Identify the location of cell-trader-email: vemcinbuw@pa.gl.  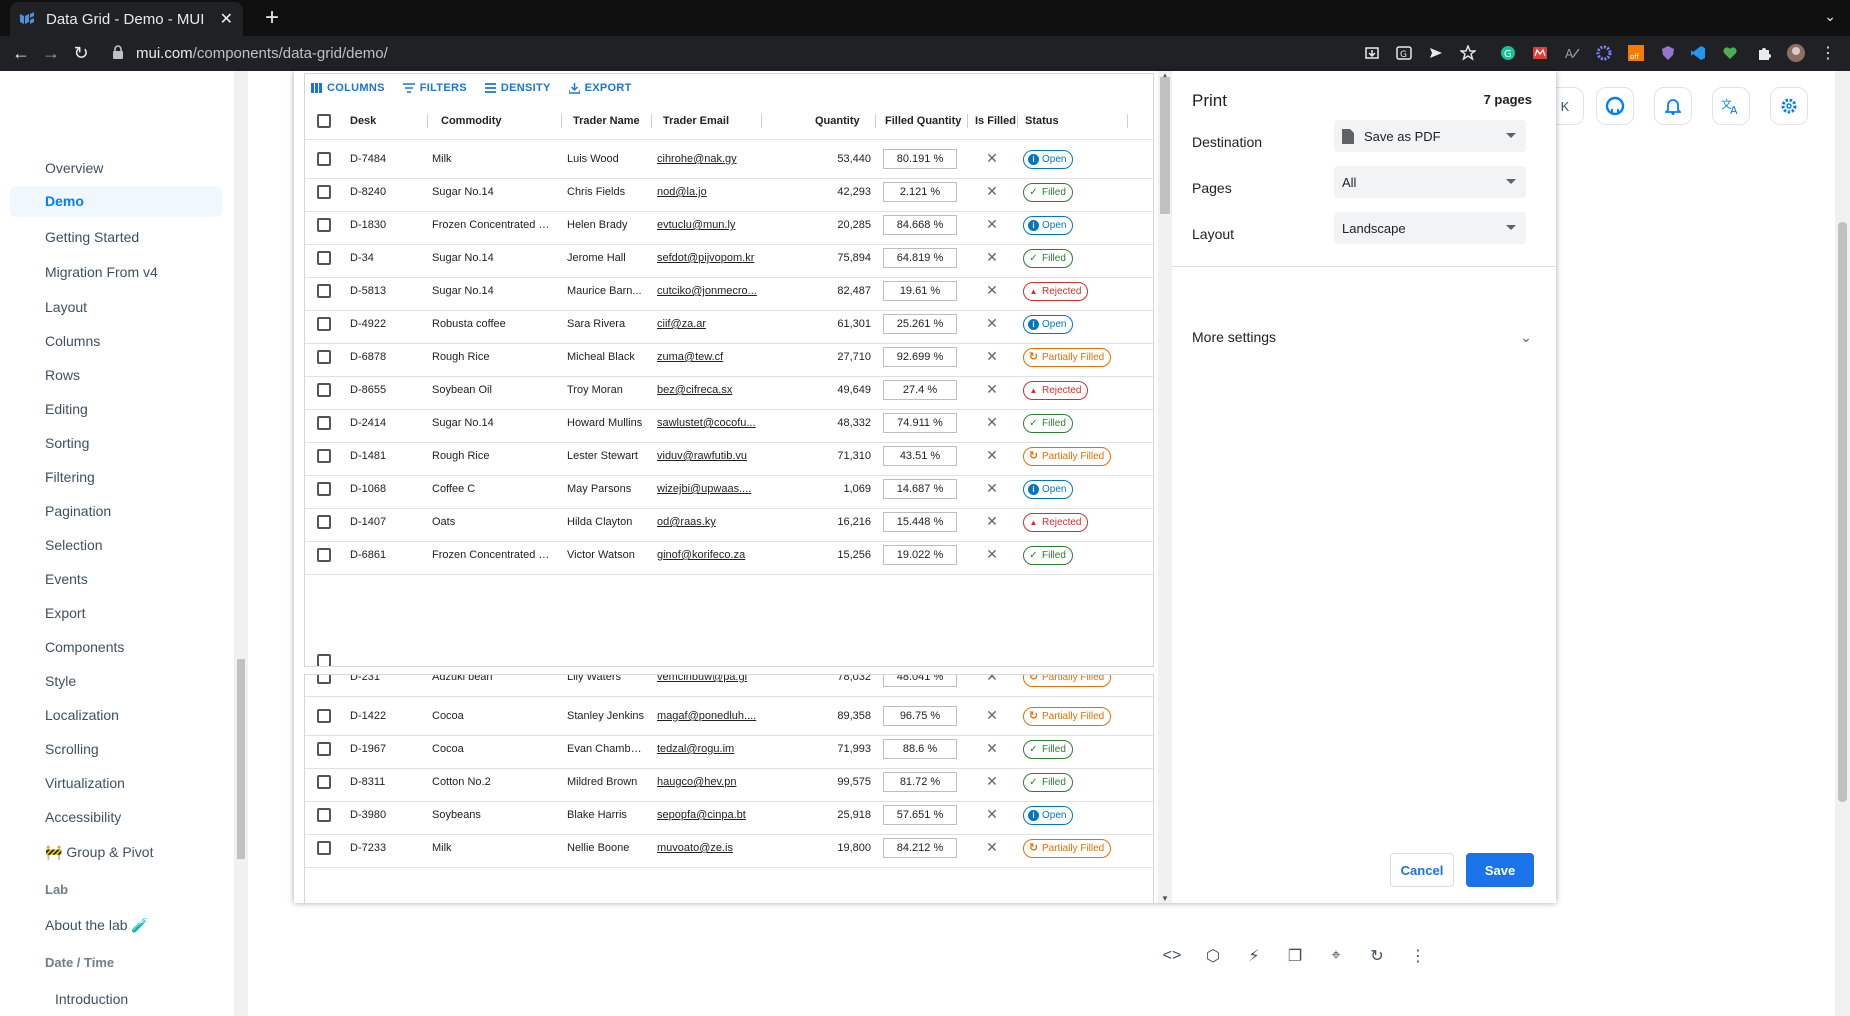
(702, 678).